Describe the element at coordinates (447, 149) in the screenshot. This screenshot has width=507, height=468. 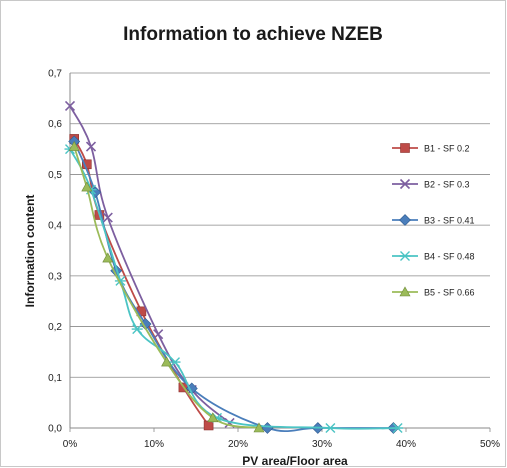
I see `legend-label: B1 - SF 0.2` at that location.